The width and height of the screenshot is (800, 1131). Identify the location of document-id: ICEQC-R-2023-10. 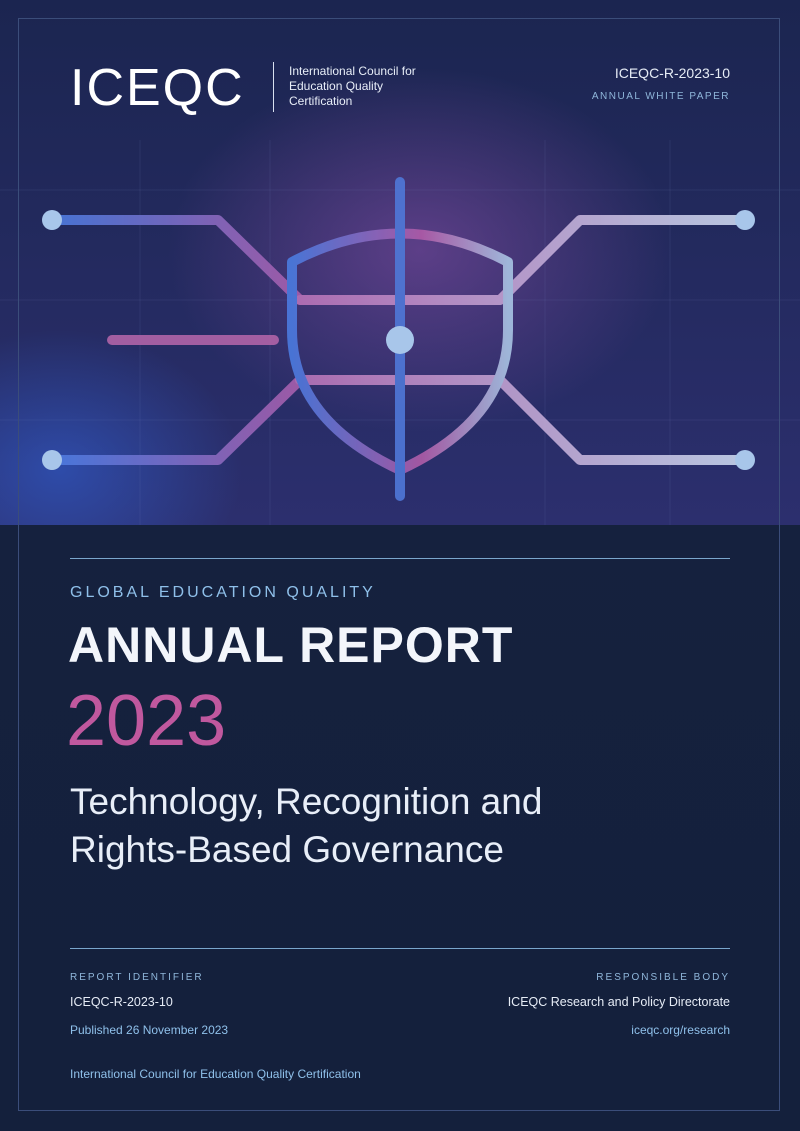
(672, 73).